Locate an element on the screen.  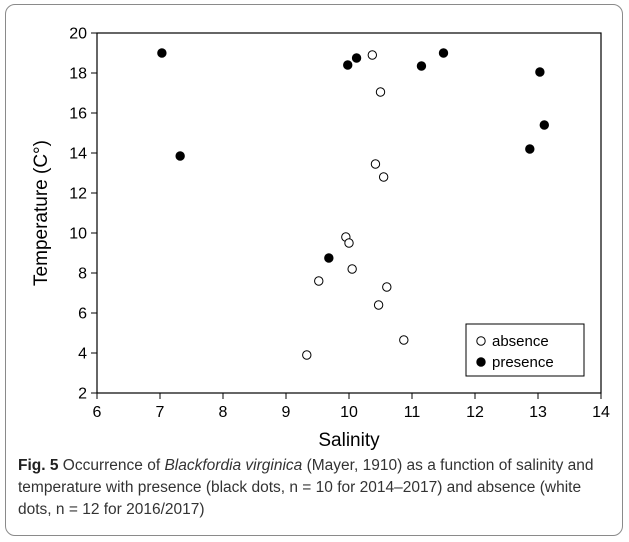
legend-absence-marker is located at coordinates (481, 341).